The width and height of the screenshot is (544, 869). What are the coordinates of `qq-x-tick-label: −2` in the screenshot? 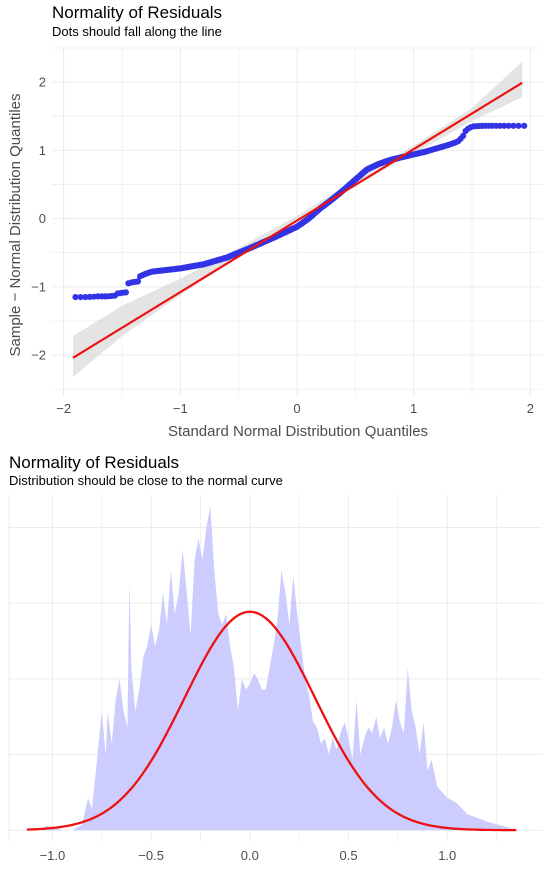 It's located at (63, 408).